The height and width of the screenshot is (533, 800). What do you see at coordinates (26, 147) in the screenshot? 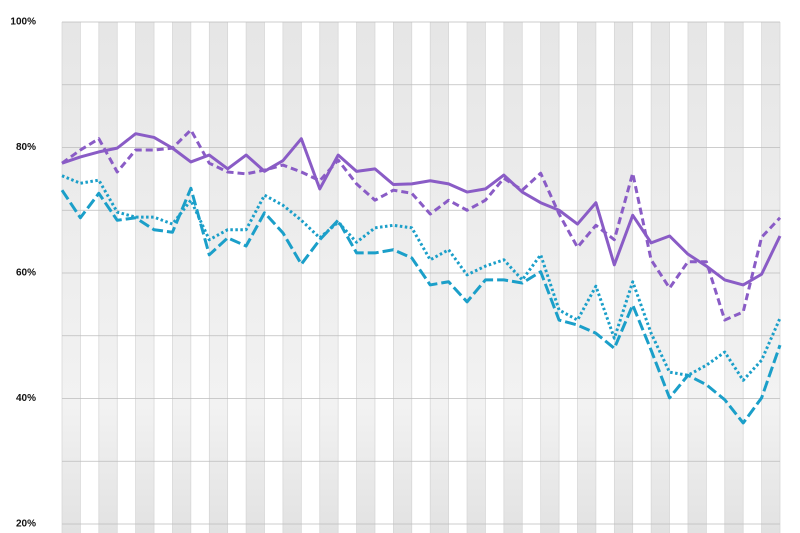
I see `y-tick-label: 80%` at bounding box center [26, 147].